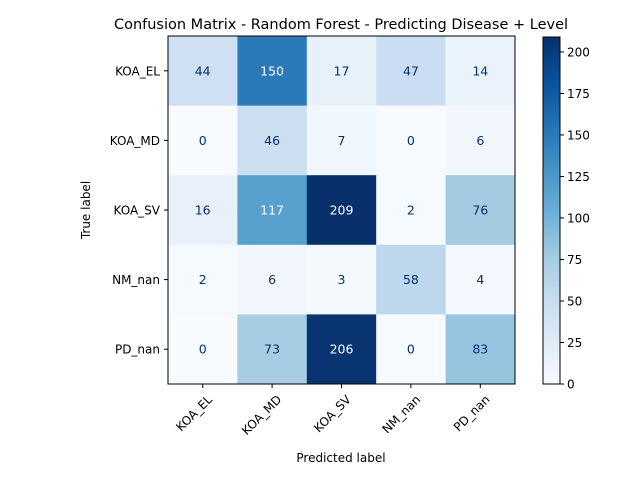  What do you see at coordinates (578, 94) in the screenshot?
I see `colorbar-tick-label: 175` at bounding box center [578, 94].